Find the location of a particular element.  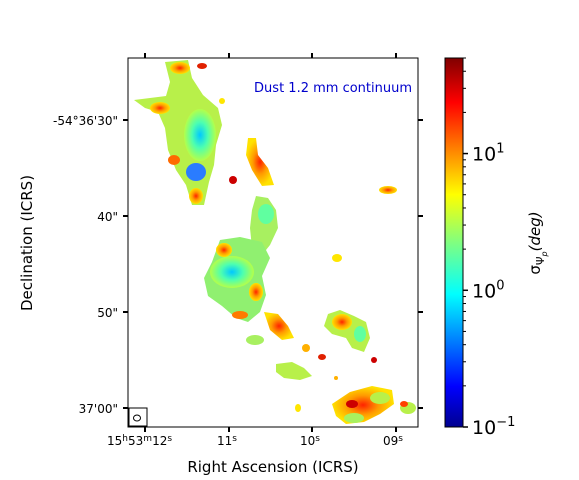

colorbar: 10⁻¹ 10⁰ 10¹ σΨp(deg) is located at coordinates (496, 248).